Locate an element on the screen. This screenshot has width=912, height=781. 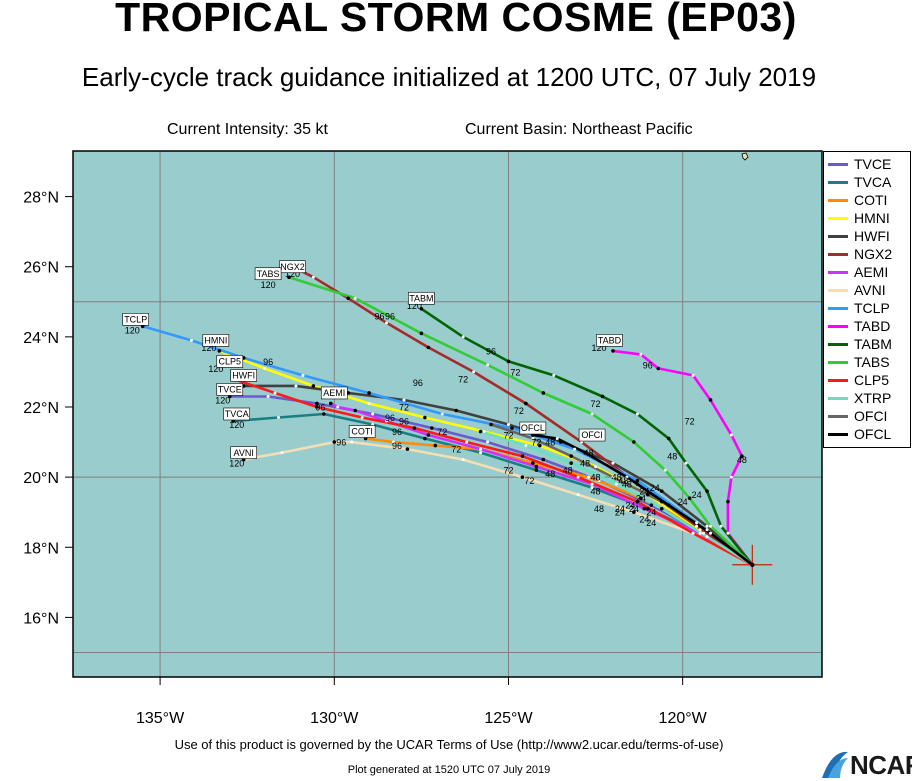
endpoint-label-text: HMNI is located at coordinates (215, 341).